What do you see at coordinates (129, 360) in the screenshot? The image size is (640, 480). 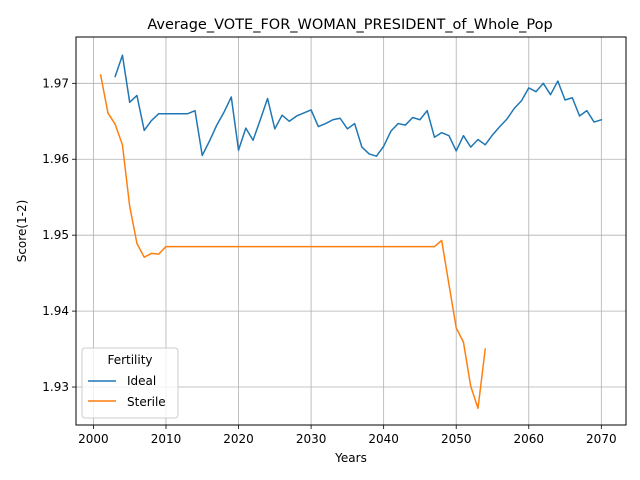 I see `legend-title: Fertility` at bounding box center [129, 360].